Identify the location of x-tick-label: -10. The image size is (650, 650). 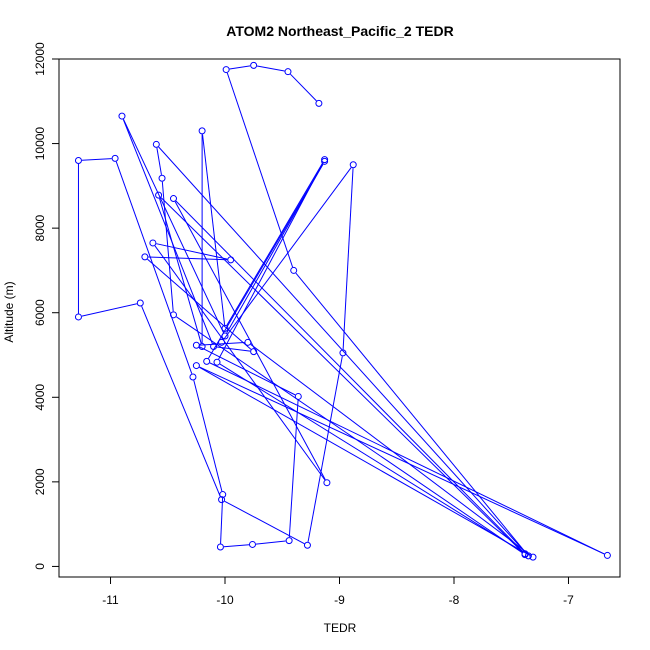
(225, 600).